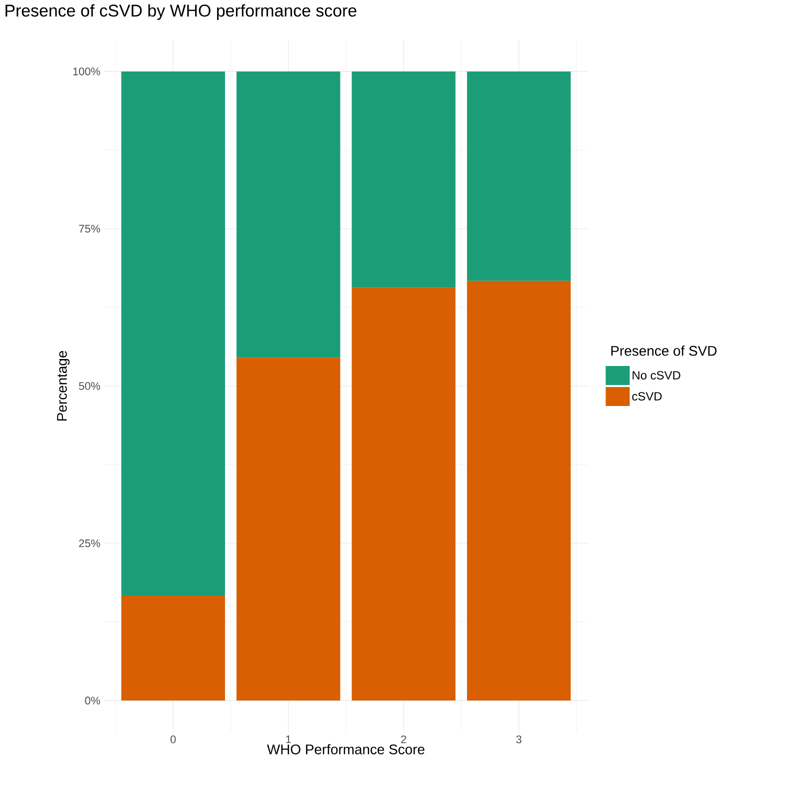 The width and height of the screenshot is (794, 804). I want to click on y-tick-label: 0%, so click(92, 700).